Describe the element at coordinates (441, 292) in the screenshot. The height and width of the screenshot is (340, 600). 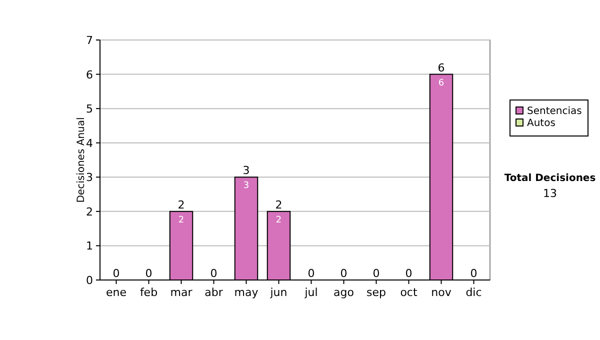
I see `x-tick-label: nov` at that location.